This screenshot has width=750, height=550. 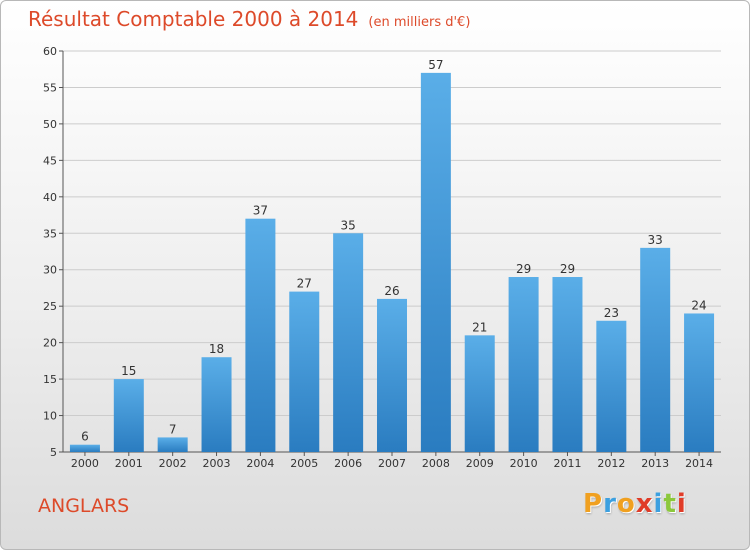 I want to click on chart-unit-note: (en milliers d'€), so click(x=419, y=22).